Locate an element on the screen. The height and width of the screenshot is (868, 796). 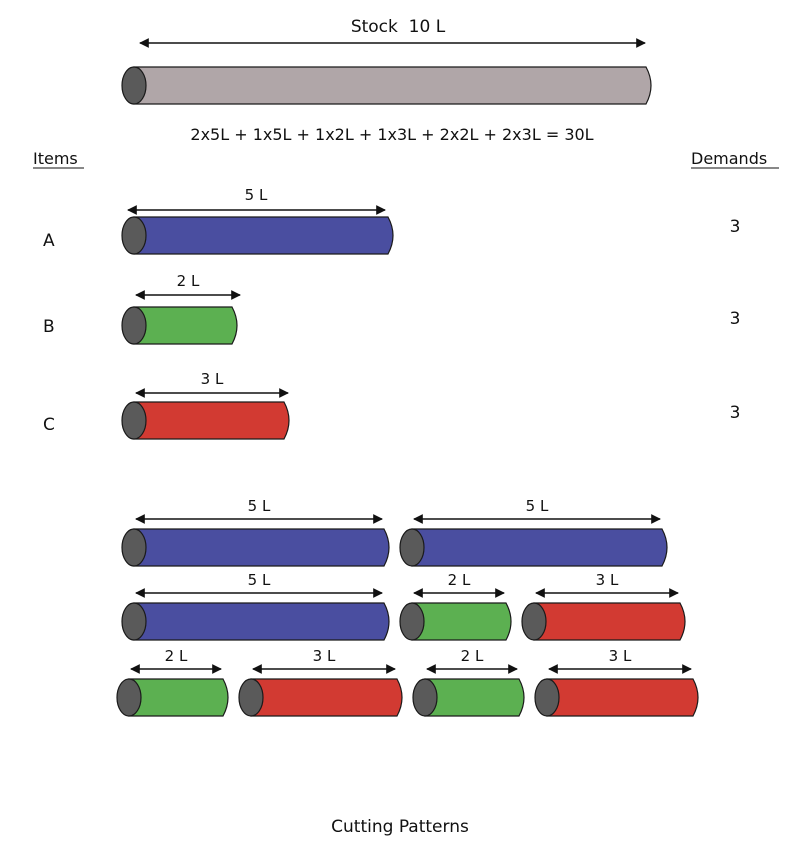
stock-rod is located at coordinates (386, 85).